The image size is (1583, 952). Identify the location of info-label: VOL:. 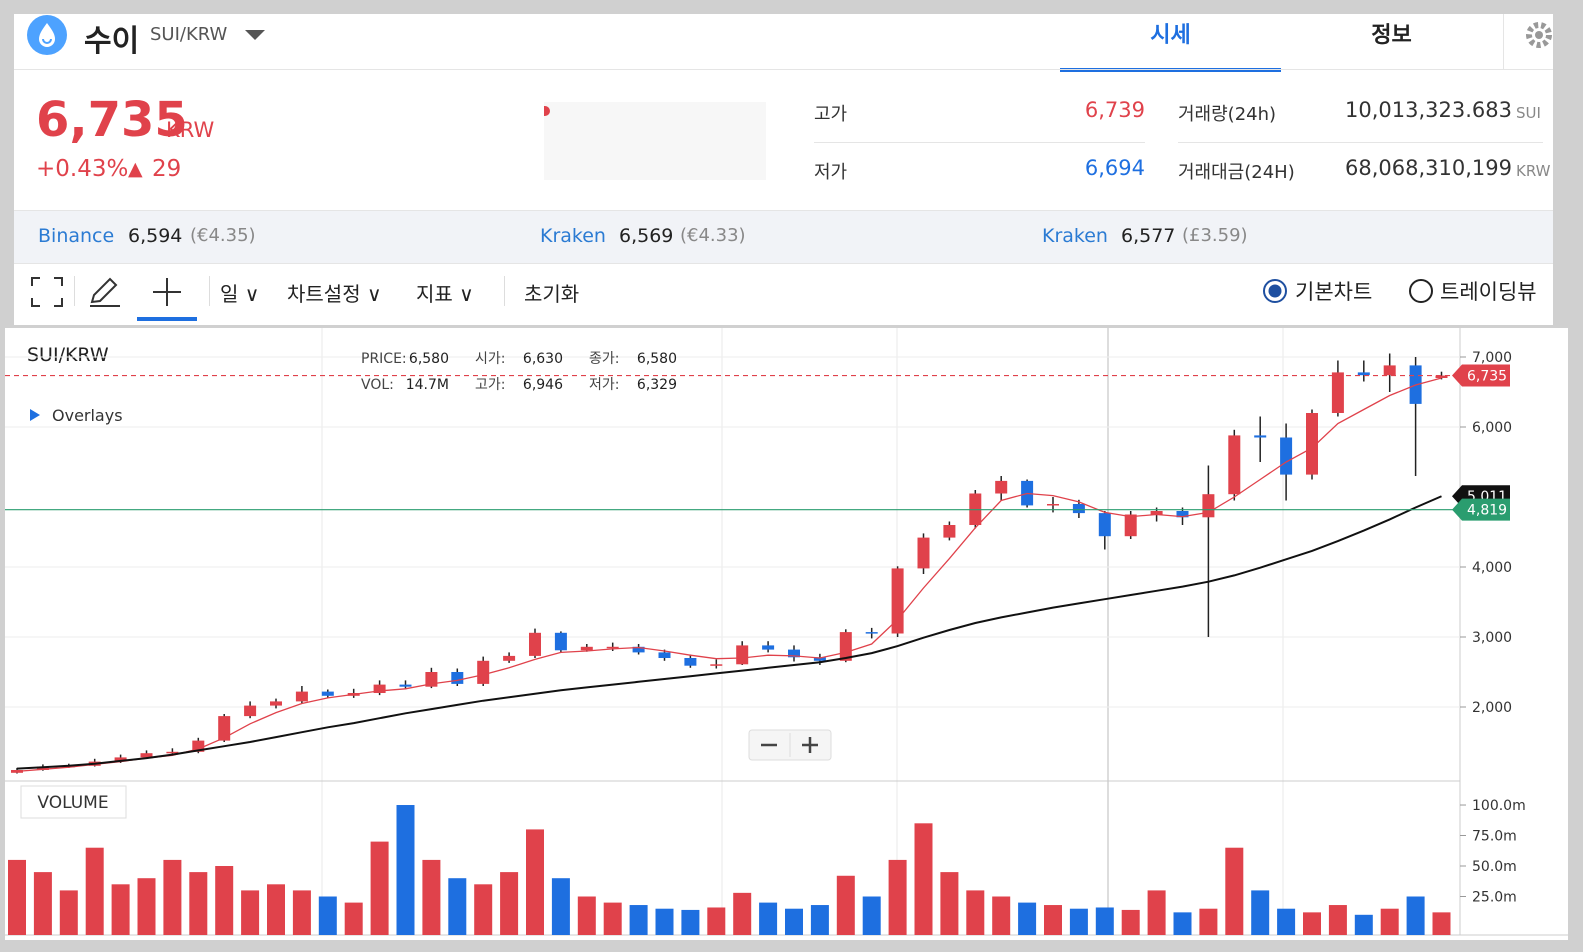
(377, 385).